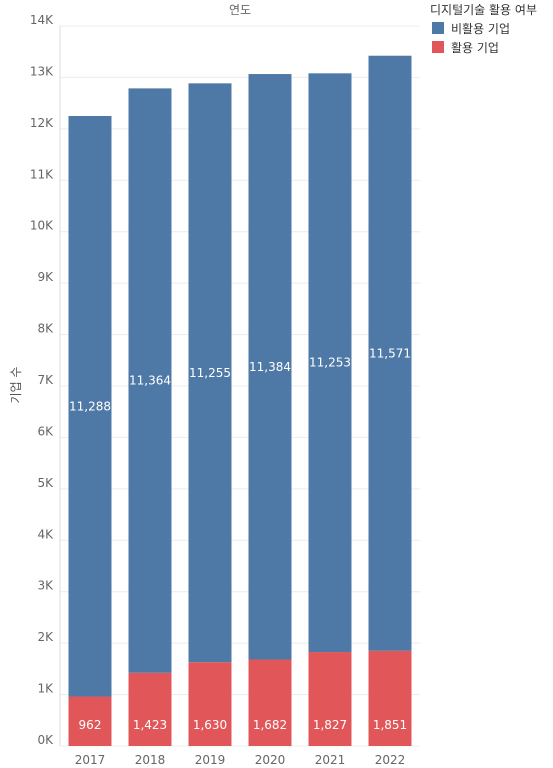 The width and height of the screenshot is (553, 768). What do you see at coordinates (42, 174) in the screenshot?
I see `y-tick-label: 11K` at bounding box center [42, 174].